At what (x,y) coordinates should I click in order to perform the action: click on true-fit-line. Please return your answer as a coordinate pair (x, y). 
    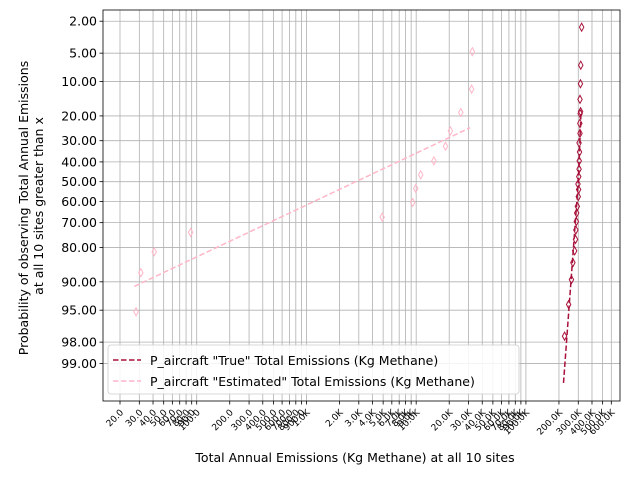
    Looking at the image, I should click on (572, 246).